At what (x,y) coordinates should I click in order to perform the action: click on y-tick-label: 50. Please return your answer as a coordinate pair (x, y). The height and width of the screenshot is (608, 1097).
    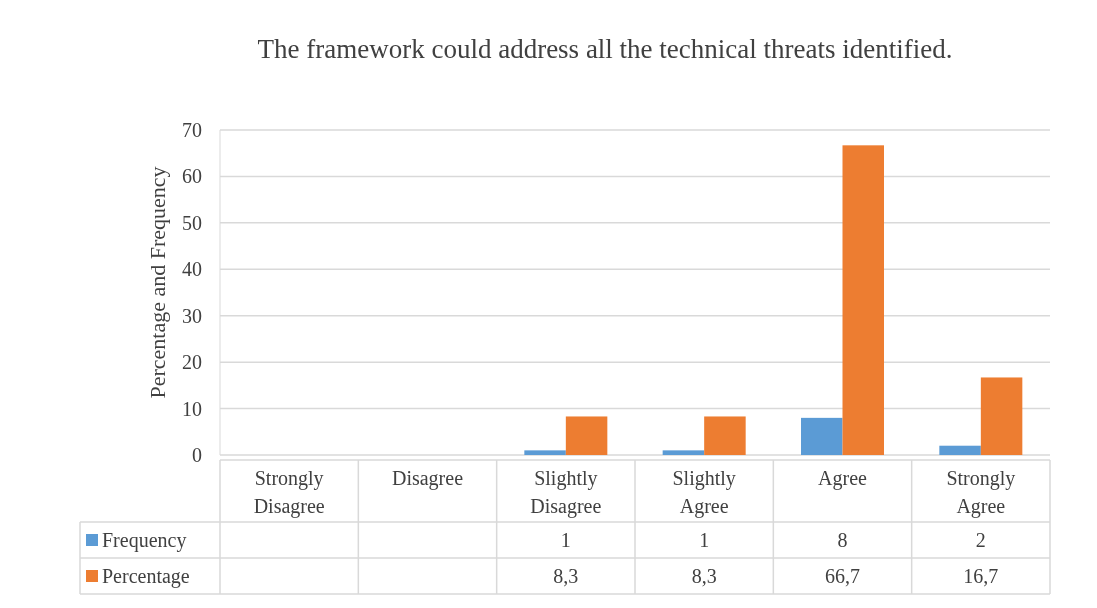
    Looking at the image, I should click on (192, 222).